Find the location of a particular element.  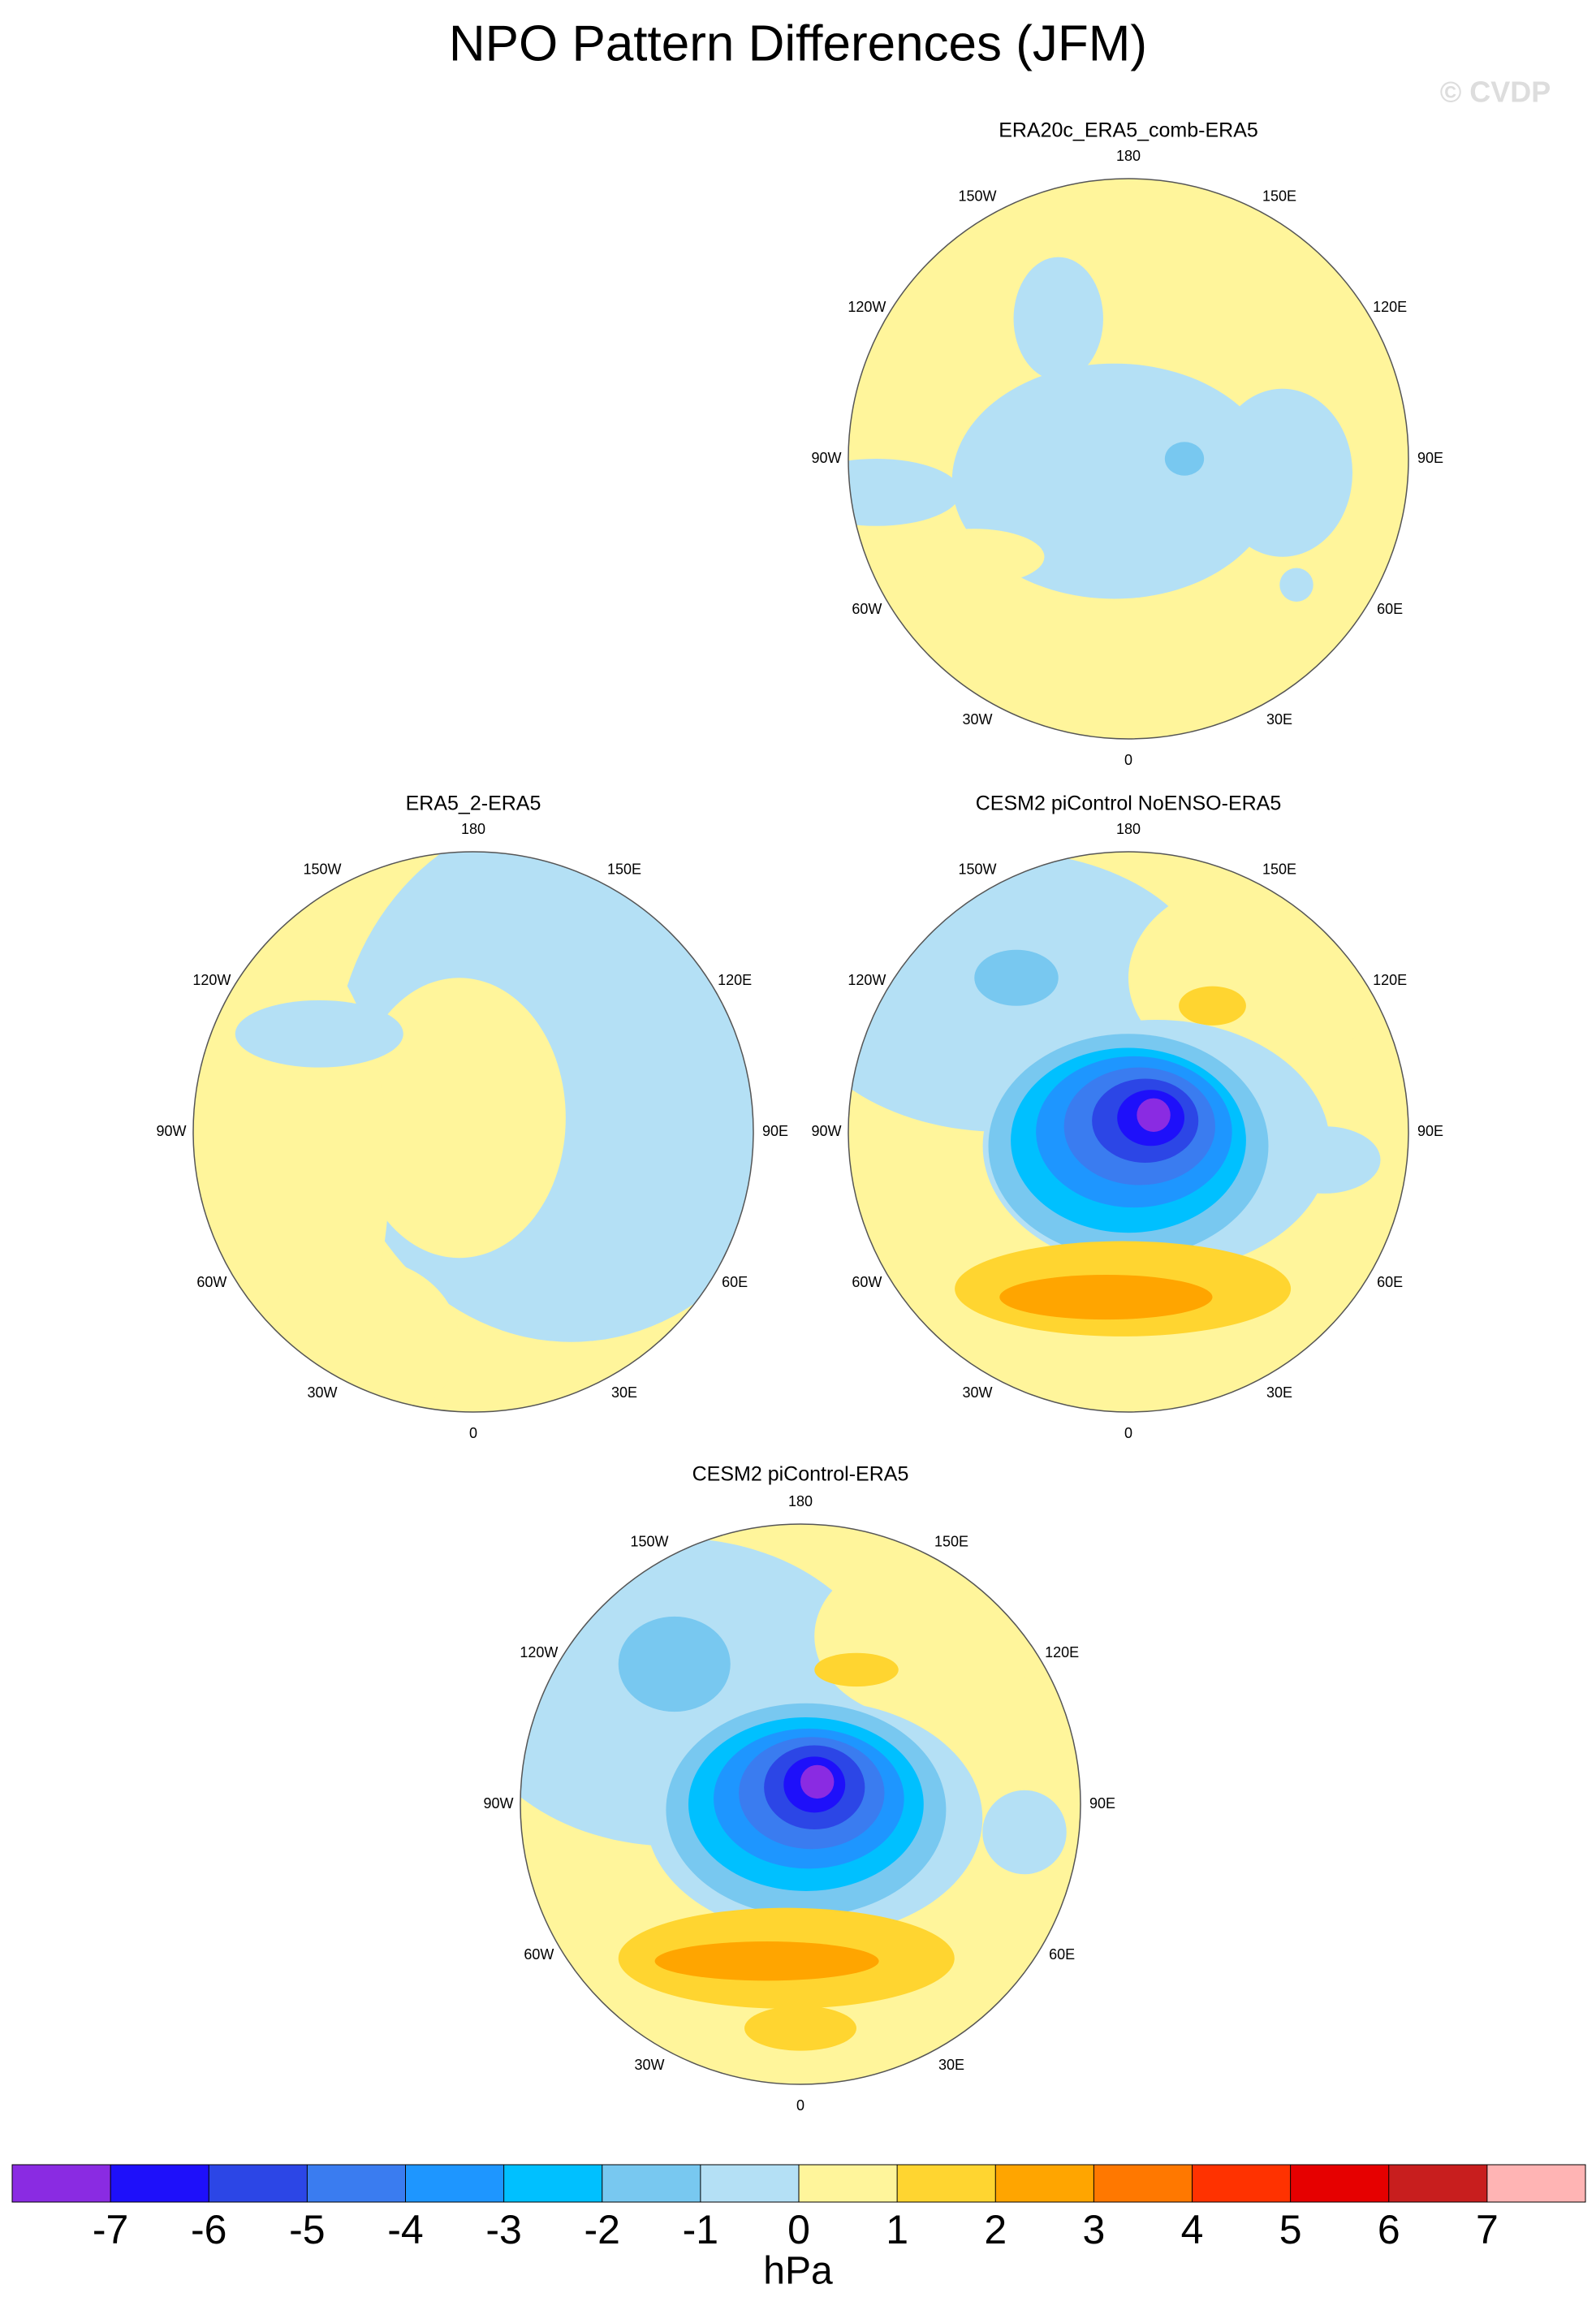

panel-title: ERA5_2-ERA5 is located at coordinates (474, 803).